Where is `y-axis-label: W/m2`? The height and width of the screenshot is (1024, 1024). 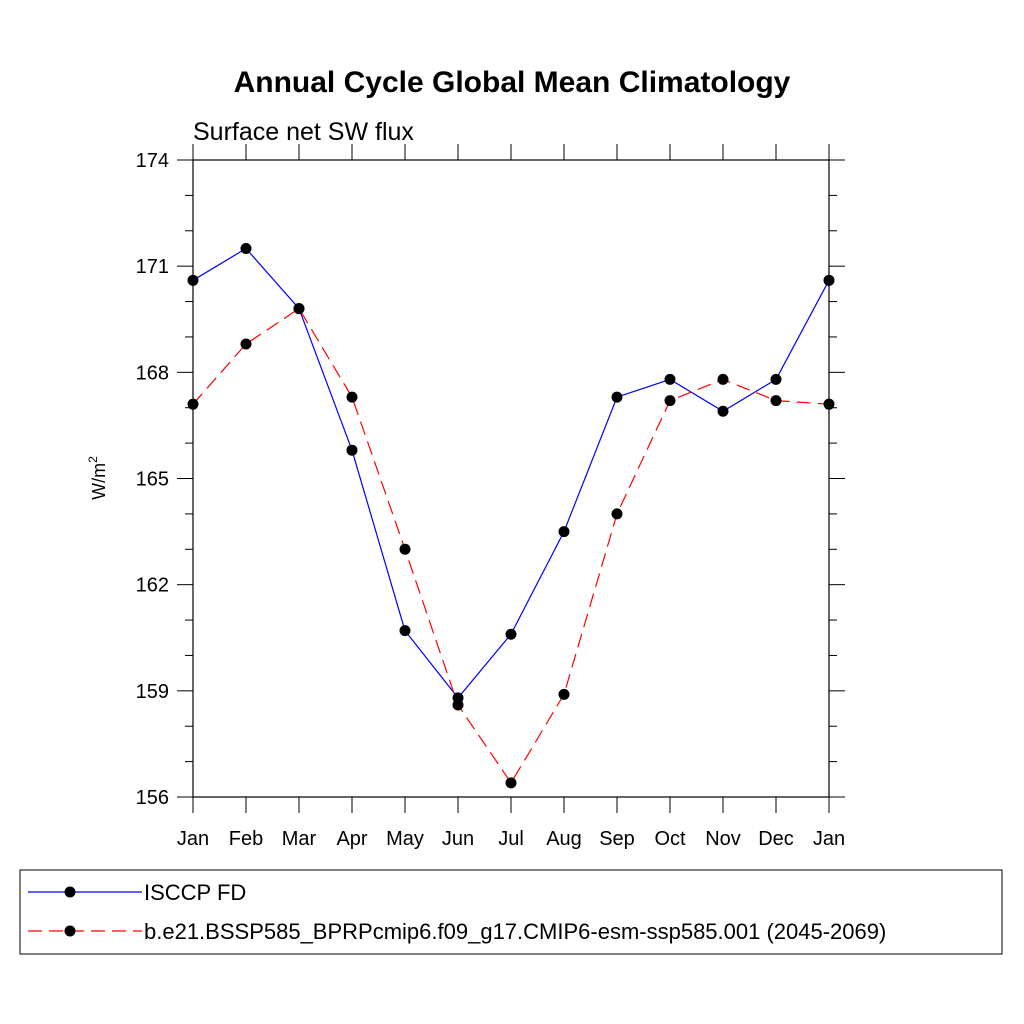
y-axis-label: W/m2 is located at coordinates (97, 478).